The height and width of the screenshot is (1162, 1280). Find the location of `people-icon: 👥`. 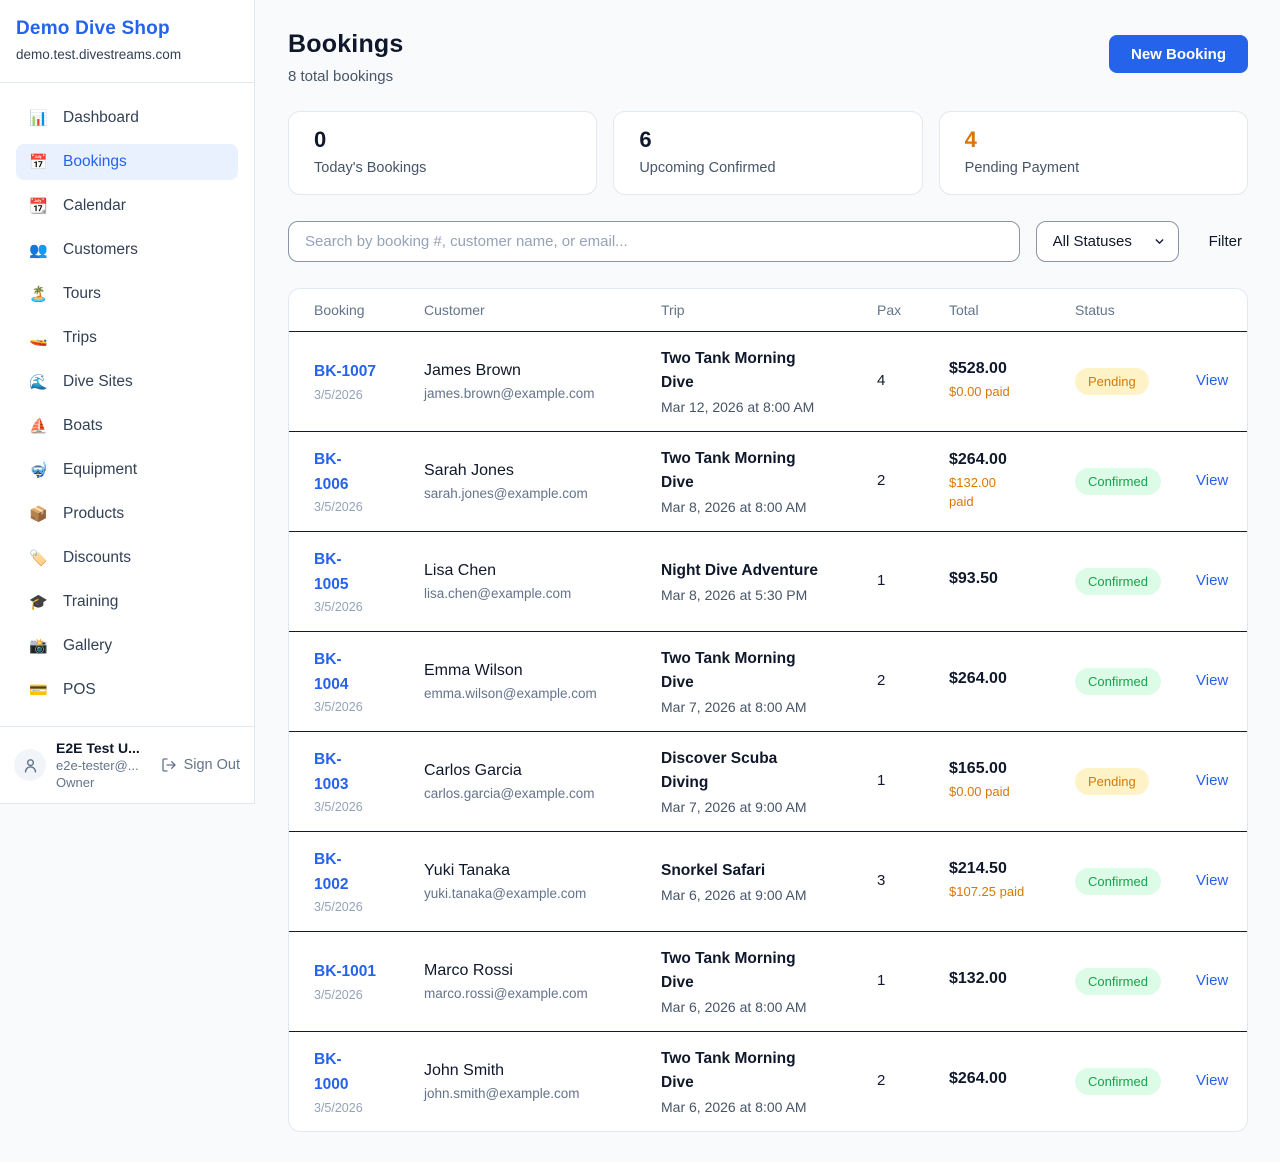

people-icon: 👥 is located at coordinates (38, 250).